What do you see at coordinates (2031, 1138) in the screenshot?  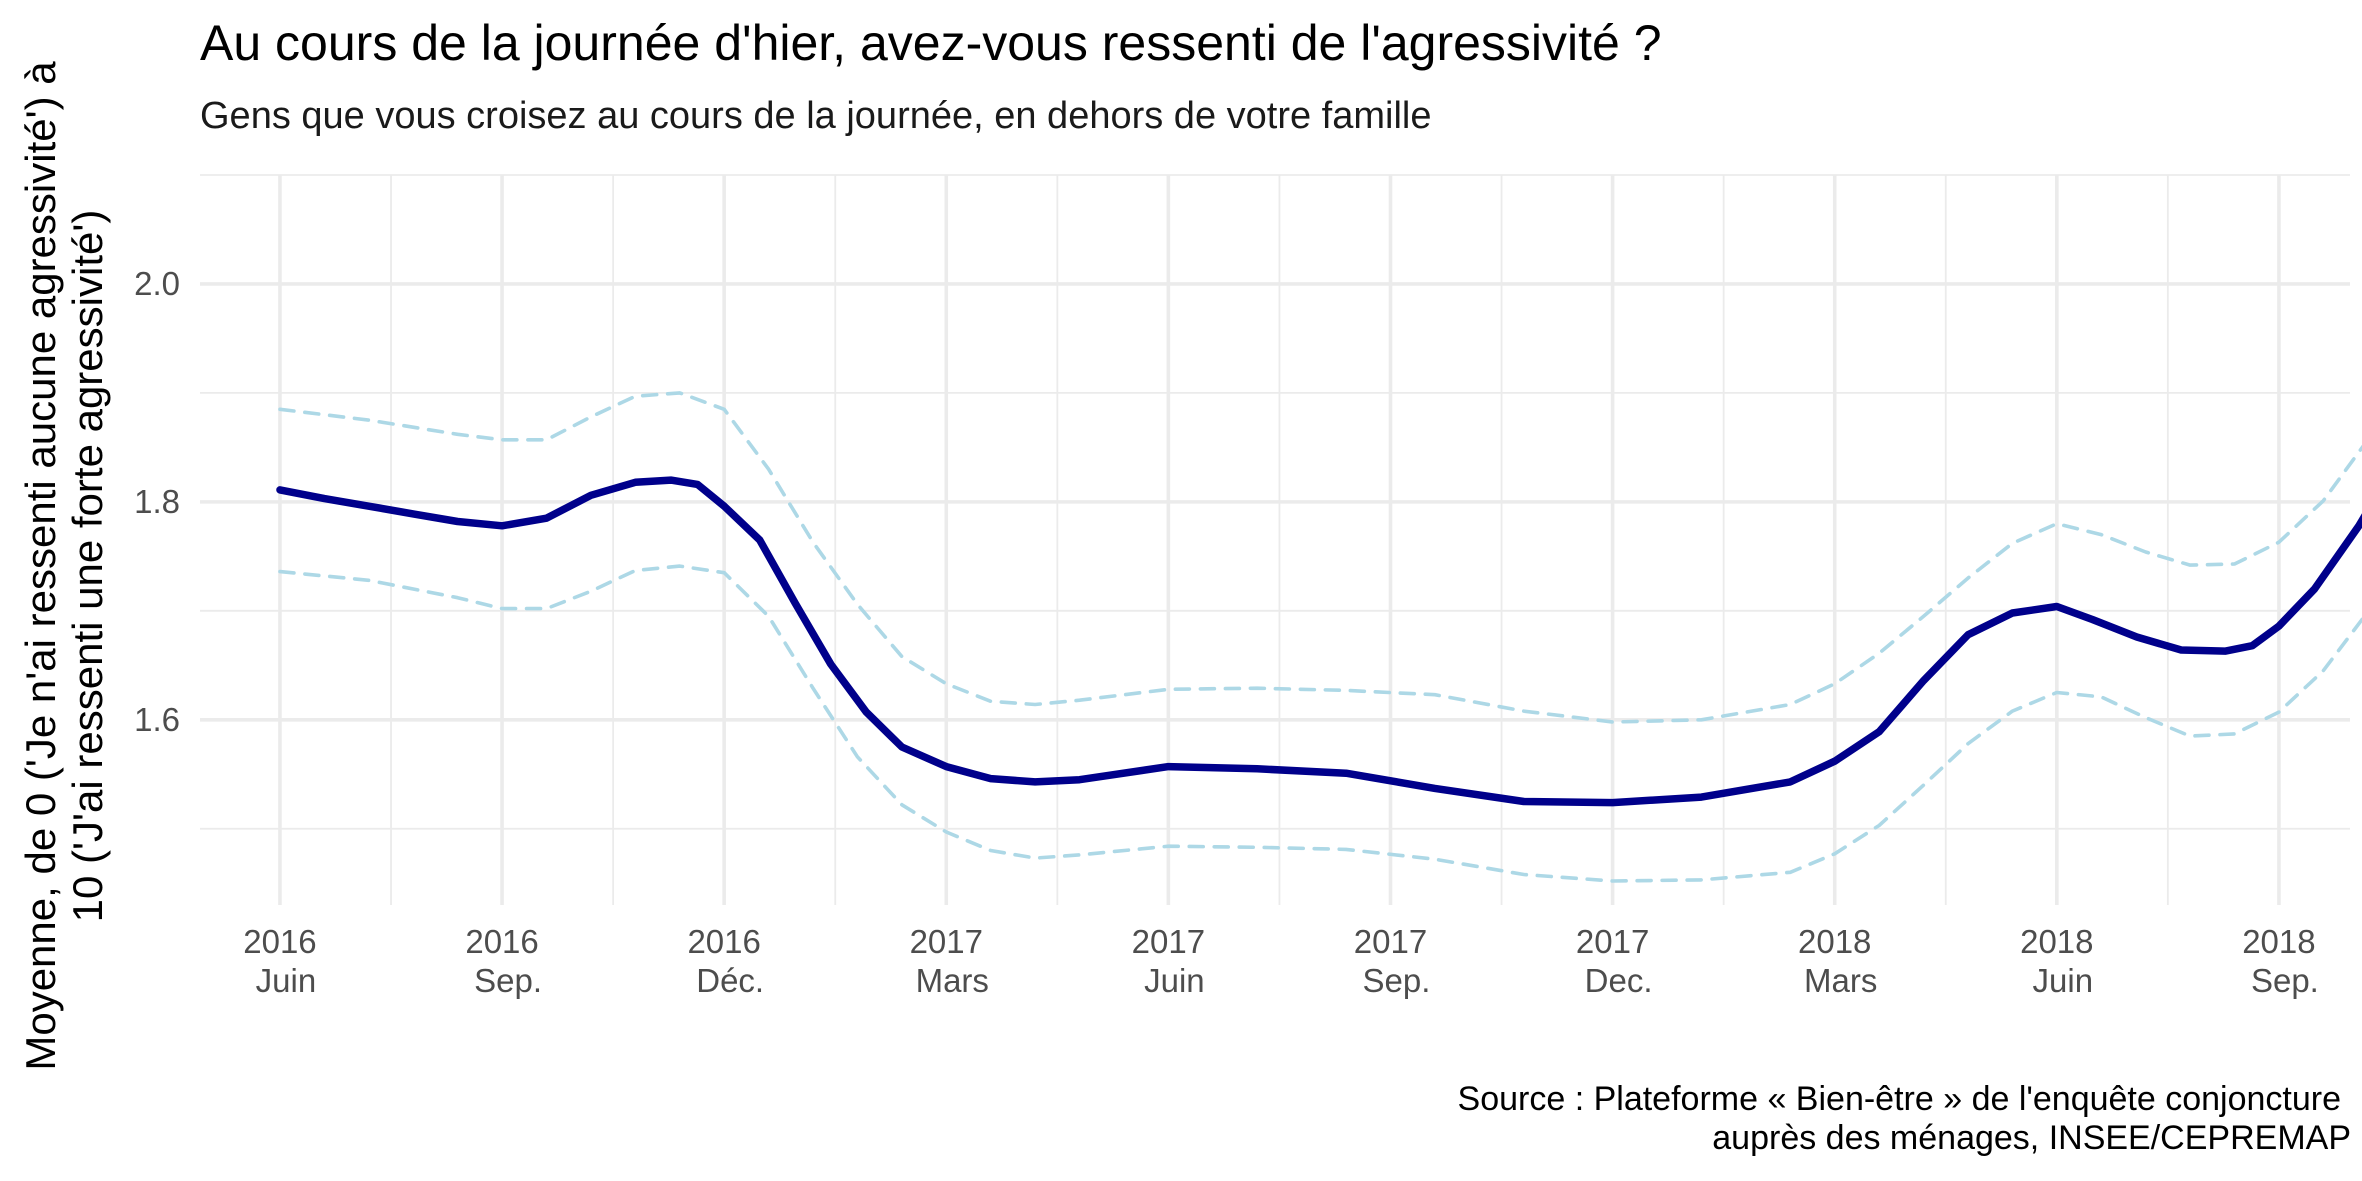 I see `caption-line-2: auprès des ménages, INSEE/CEPREMAP` at bounding box center [2031, 1138].